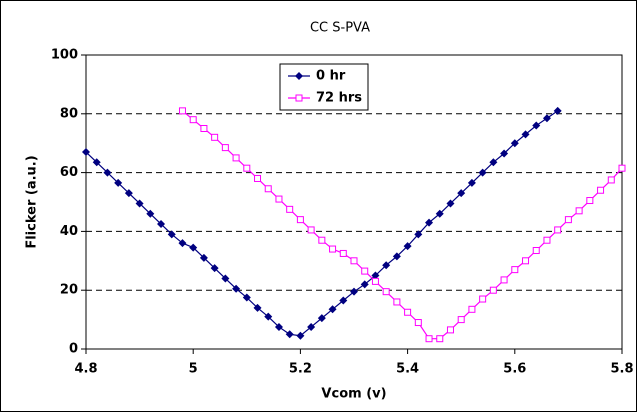 The height and width of the screenshot is (412, 637). What do you see at coordinates (73, 349) in the screenshot?
I see `y-tick-label: 0` at bounding box center [73, 349].